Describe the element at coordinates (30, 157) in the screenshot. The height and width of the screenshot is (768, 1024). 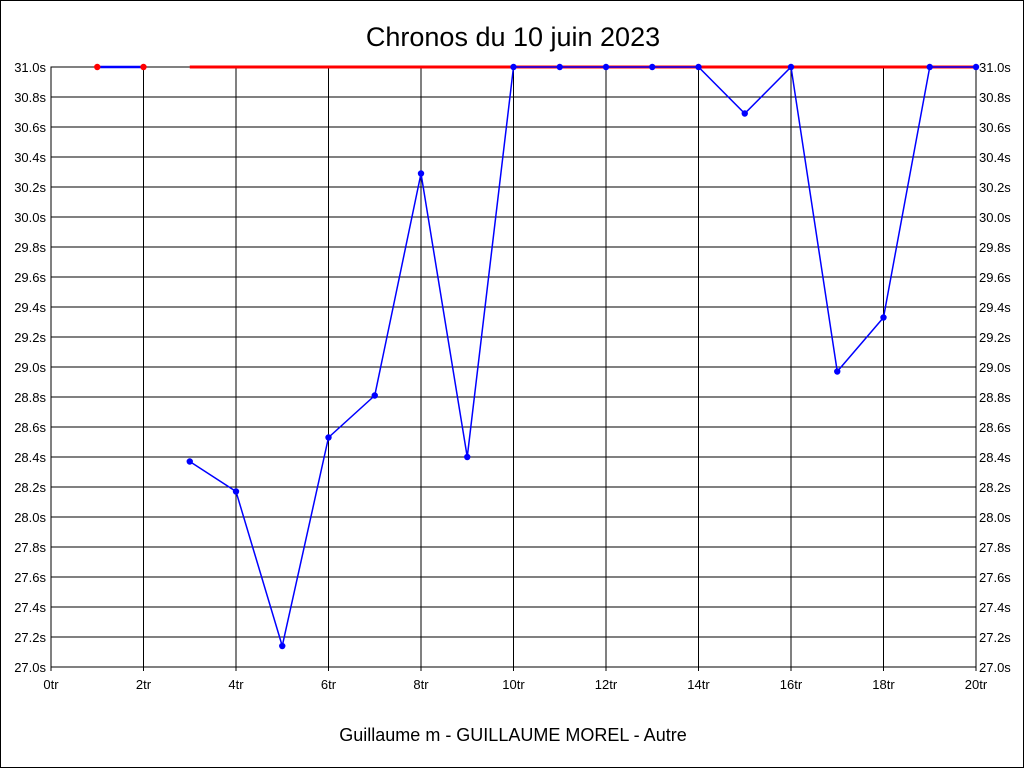
I see `y-tick-label: 30.4s` at that location.